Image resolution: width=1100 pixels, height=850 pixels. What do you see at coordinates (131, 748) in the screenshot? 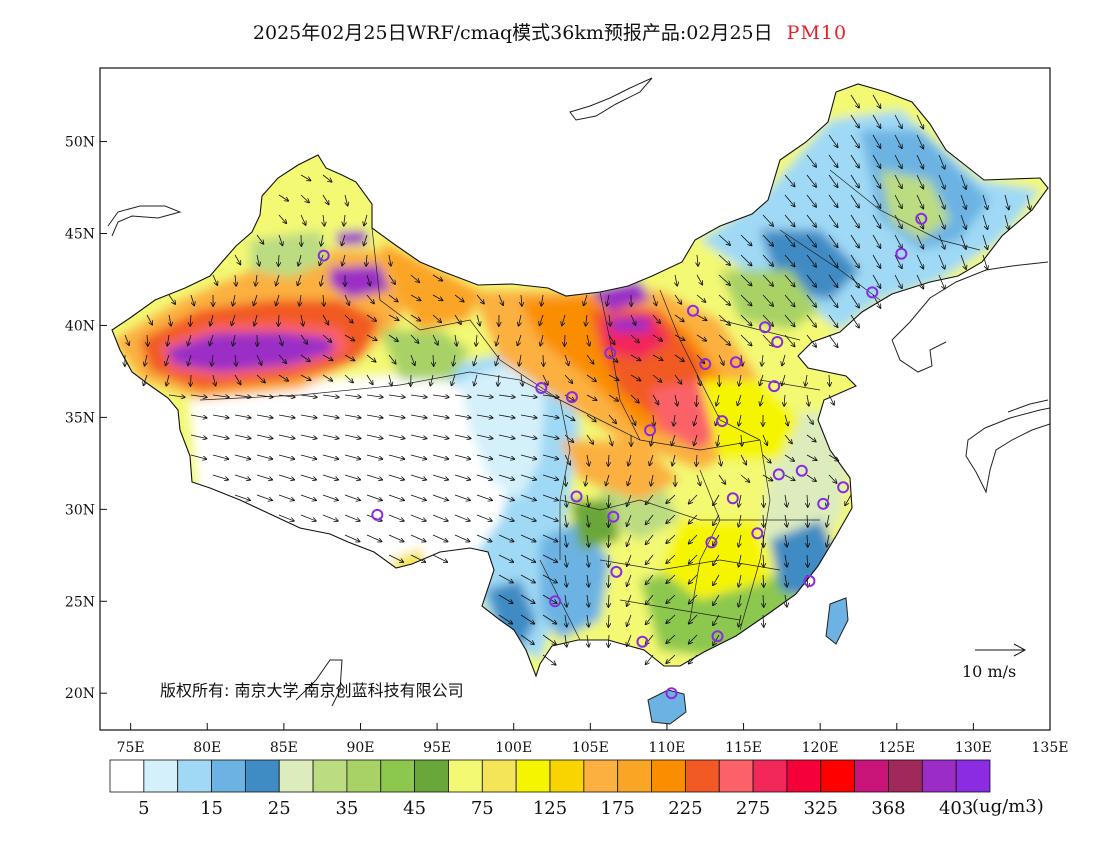
I see `lon-tick-label: 75E` at bounding box center [131, 748].